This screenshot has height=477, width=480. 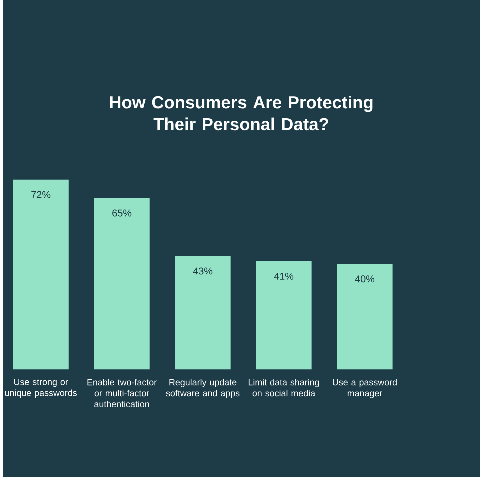 I want to click on data-label: 41%, so click(x=284, y=276).